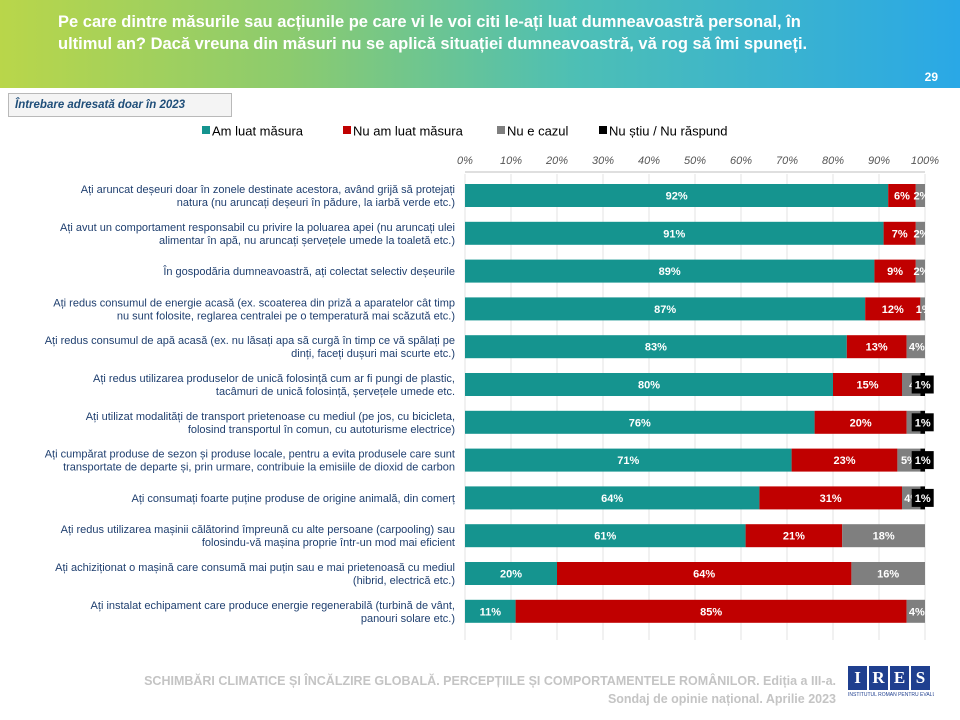  I want to click on data-label: 13%, so click(877, 348).